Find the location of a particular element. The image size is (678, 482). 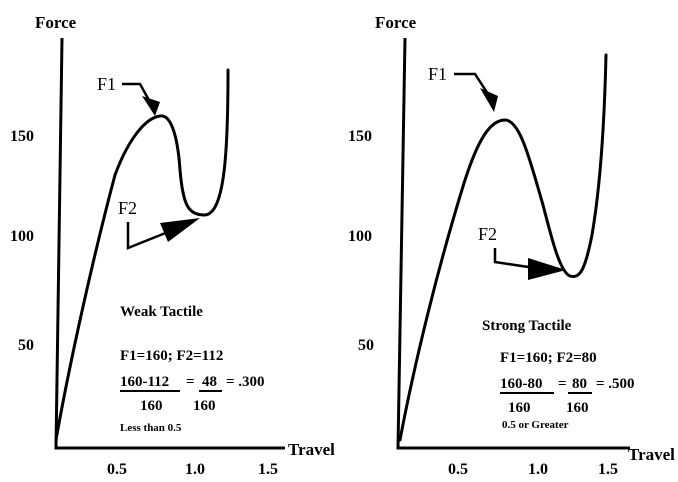

annotation-line: F1=160; F2=80 is located at coordinates (548, 358).